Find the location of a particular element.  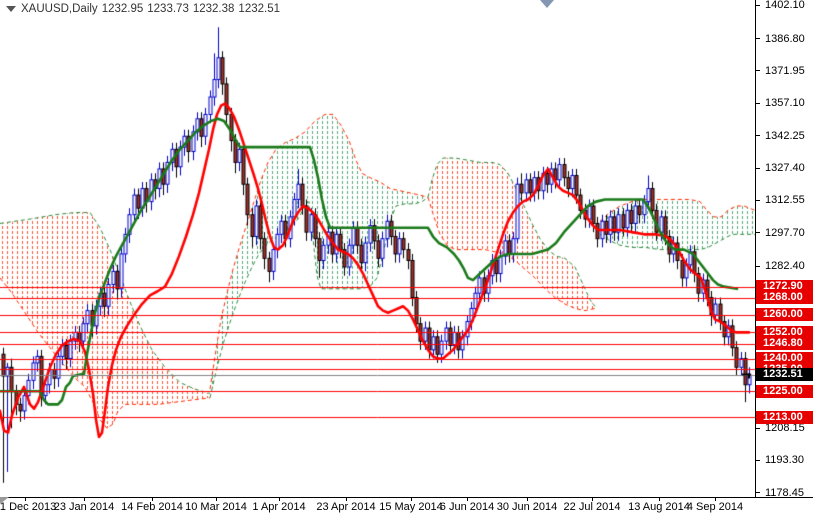

date-tick-label: 6 Jun 2014 is located at coordinates (467, 507).